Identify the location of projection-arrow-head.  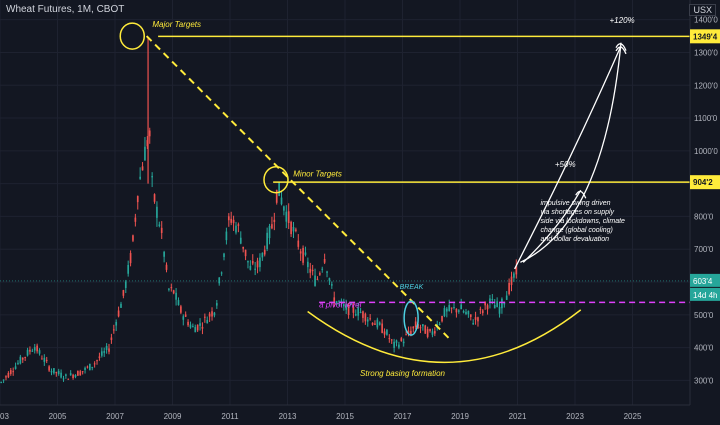
(621, 50).